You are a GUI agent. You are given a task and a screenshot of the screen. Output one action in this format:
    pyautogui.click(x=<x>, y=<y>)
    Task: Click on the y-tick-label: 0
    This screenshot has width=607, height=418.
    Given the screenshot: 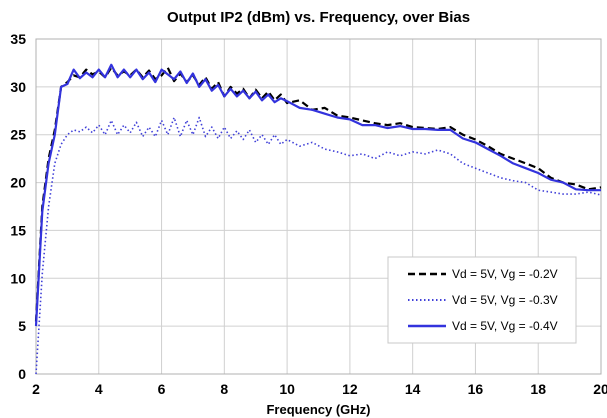 What is the action you would take?
    pyautogui.click(x=22, y=374)
    